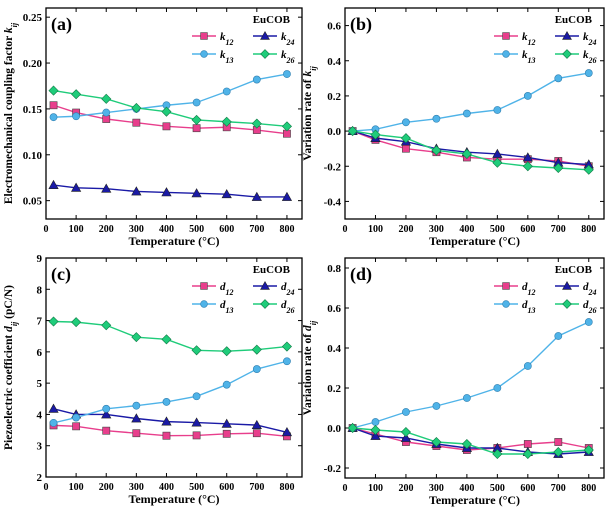  I want to click on y-tick-label: 0.20, so click(33, 64).